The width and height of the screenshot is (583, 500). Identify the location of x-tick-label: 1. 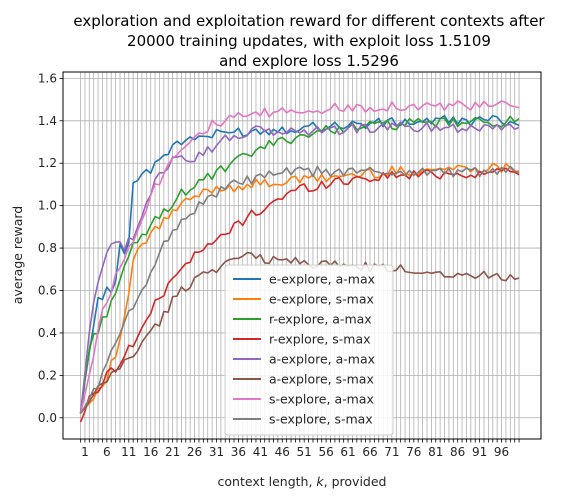
(85, 452).